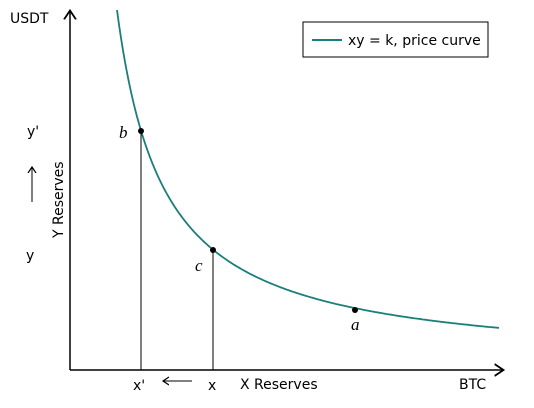  Describe the element at coordinates (33, 132) in the screenshot. I see `y-mark: y'` at that location.